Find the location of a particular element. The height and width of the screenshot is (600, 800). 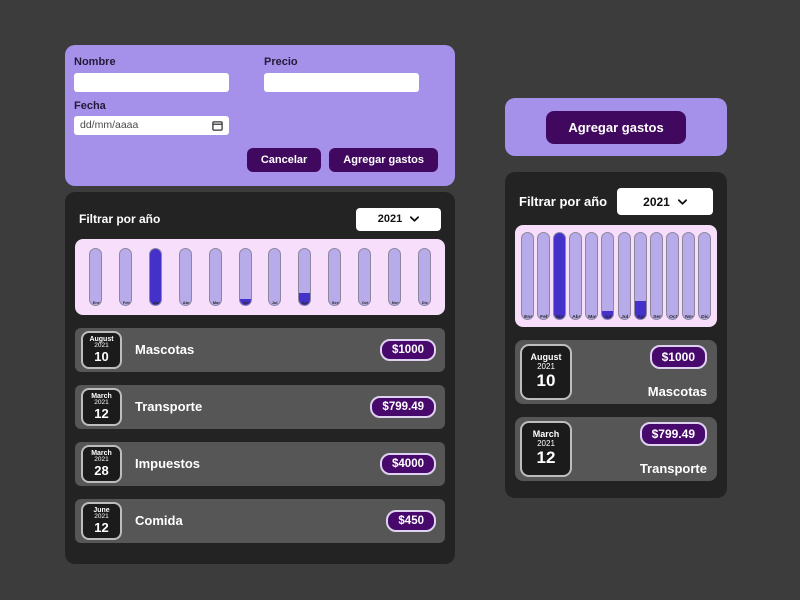

price-label: Precio is located at coordinates (281, 62).